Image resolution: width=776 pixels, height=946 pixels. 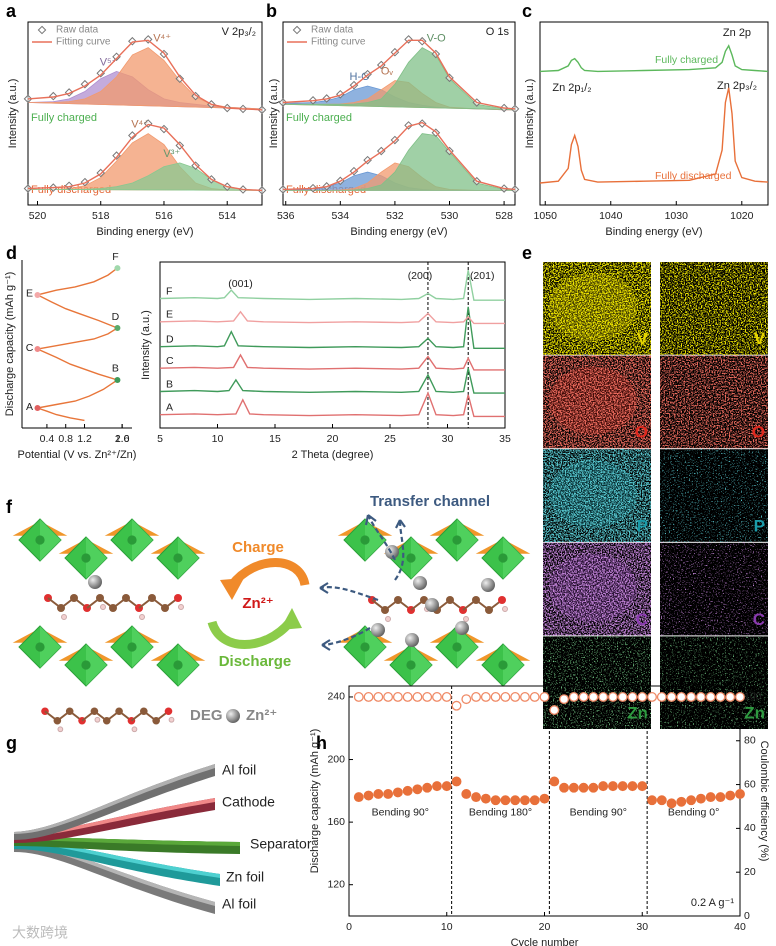 I want to click on legend-symbol, so click(x=297, y=30).